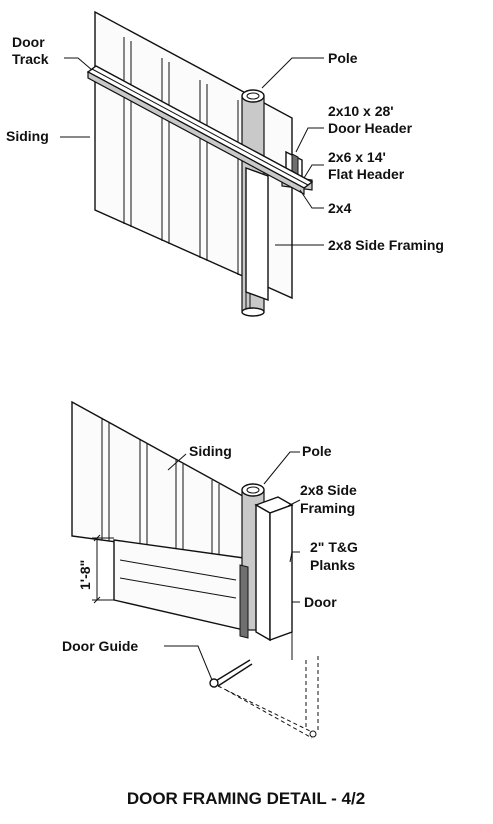  What do you see at coordinates (231, 673) in the screenshot?
I see `bottom-door-guide` at bounding box center [231, 673].